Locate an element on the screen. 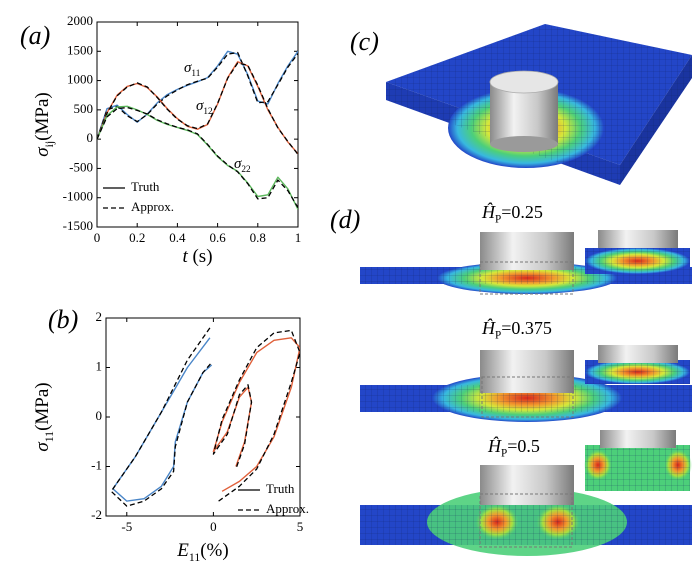 This screenshot has height=569, width=692. case-label: ĤP=0.375 is located at coordinates (516, 329).